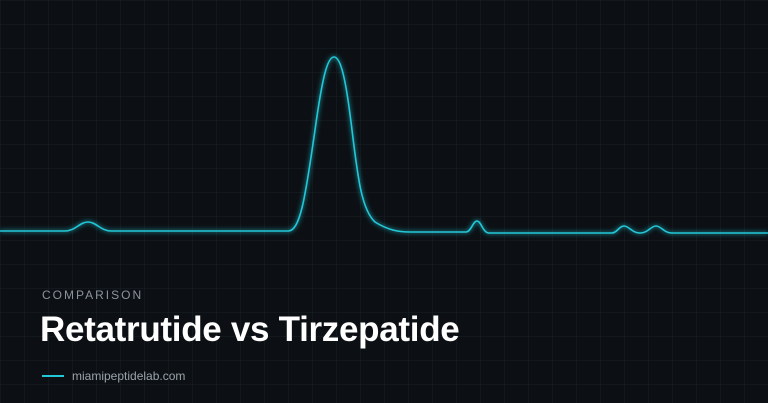 This screenshot has height=403, width=768. Describe the element at coordinates (250, 329) in the screenshot. I see `title: Retatrutide vs Tirzepatide` at that location.